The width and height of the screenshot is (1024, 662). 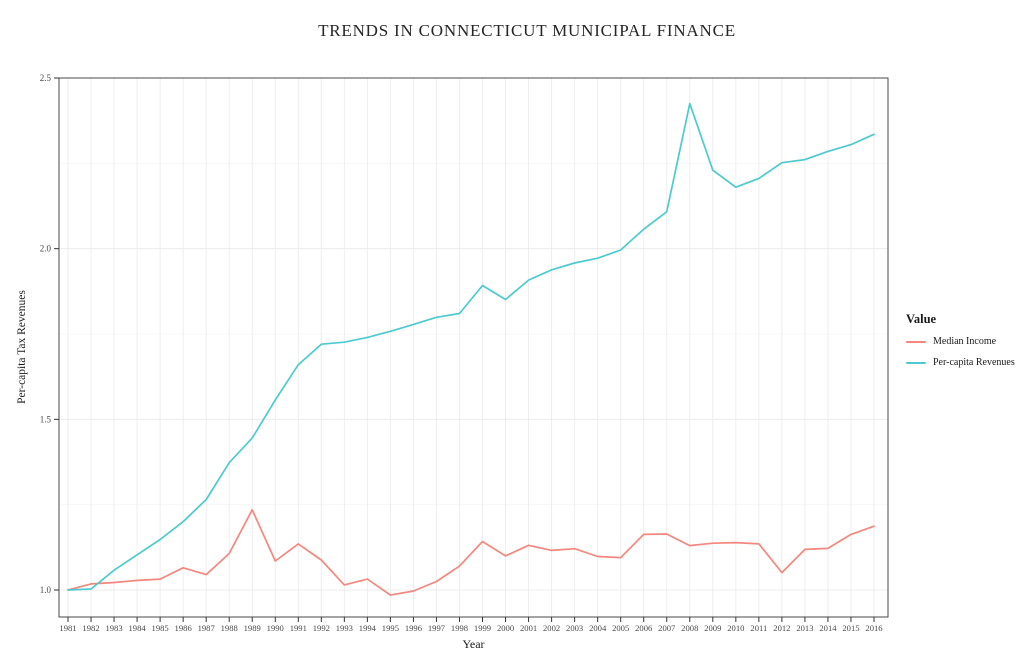 I want to click on x-tick-label: 2006, so click(x=644, y=628).